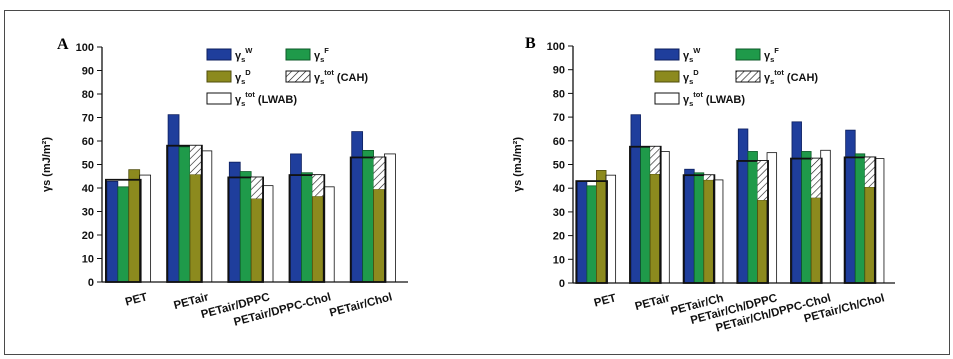 Image resolution: width=953 pixels, height=359 pixels. What do you see at coordinates (63, 44) in the screenshot?
I see `panel-letter: A` at bounding box center [63, 44].